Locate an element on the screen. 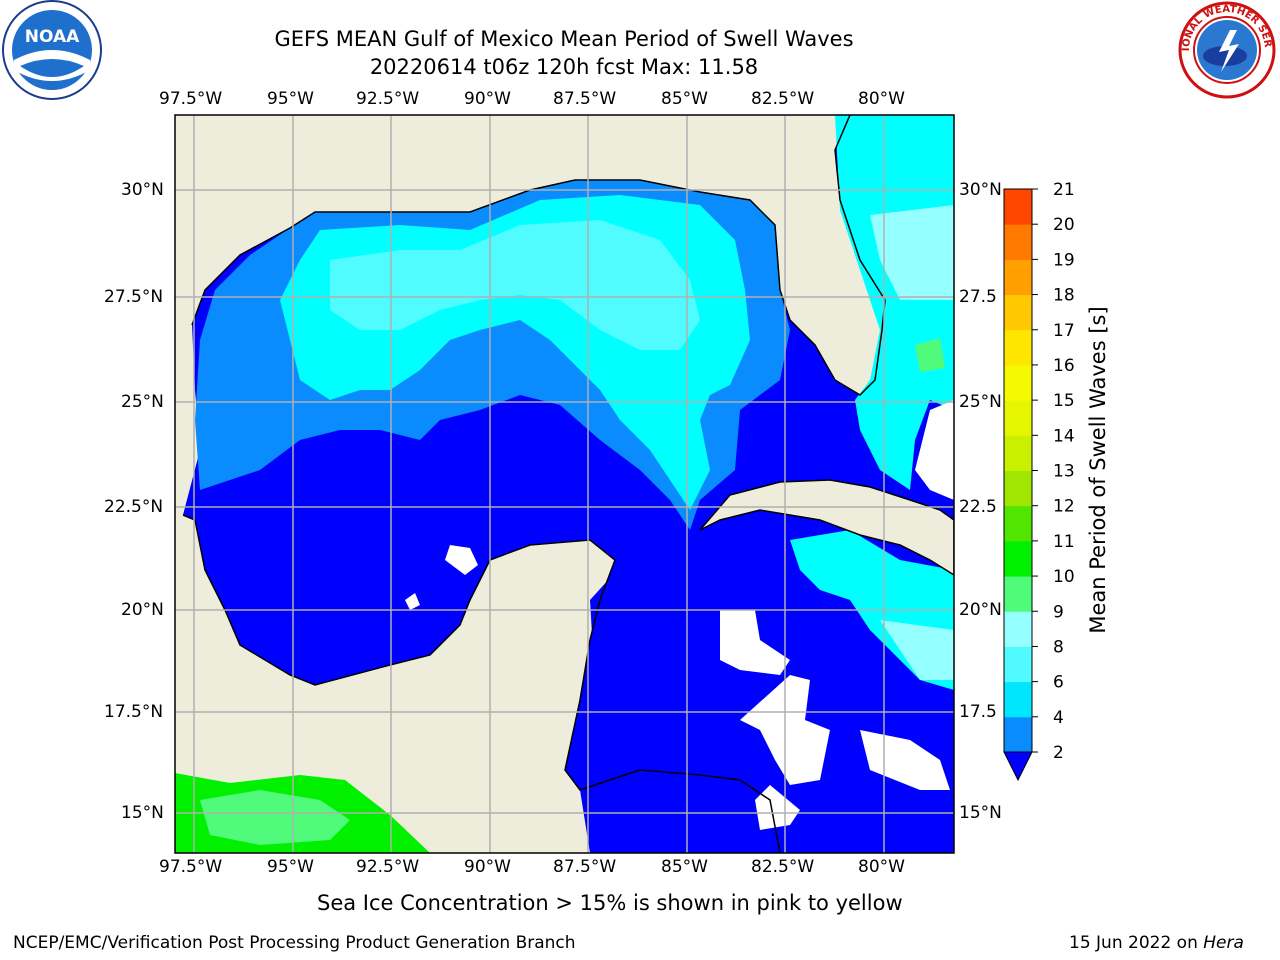 The height and width of the screenshot is (960, 1280). lat-label-left: 17.5°N is located at coordinates (134, 712).